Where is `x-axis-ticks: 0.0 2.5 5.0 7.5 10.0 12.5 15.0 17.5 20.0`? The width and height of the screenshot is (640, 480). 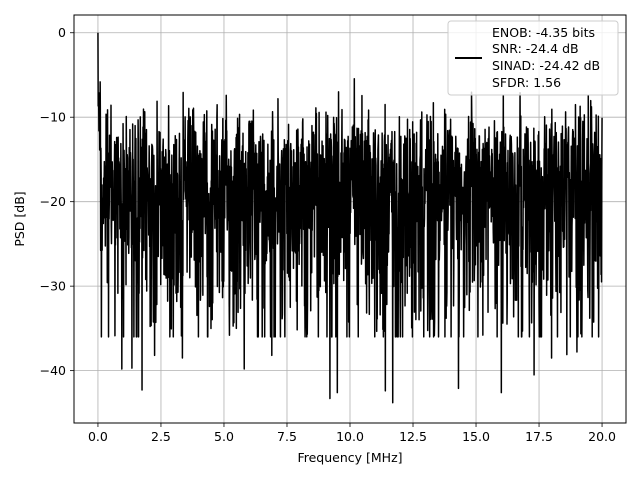 x-axis-ticks: 0.0 2.5 5.0 7.5 10.0 12.5 15.0 17.5 20.0 is located at coordinates (352, 433).